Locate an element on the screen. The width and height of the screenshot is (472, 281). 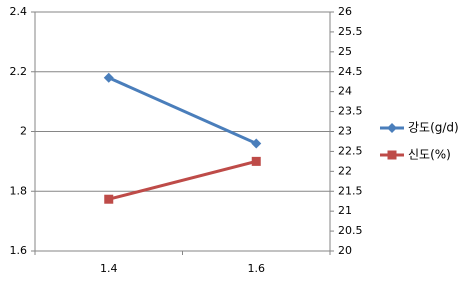
y2-tick-label: 25 is located at coordinates (345, 51).